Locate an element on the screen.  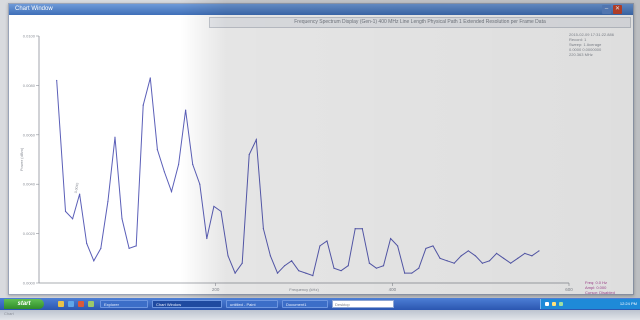
close-button: ✕ is located at coordinates (617, 9).